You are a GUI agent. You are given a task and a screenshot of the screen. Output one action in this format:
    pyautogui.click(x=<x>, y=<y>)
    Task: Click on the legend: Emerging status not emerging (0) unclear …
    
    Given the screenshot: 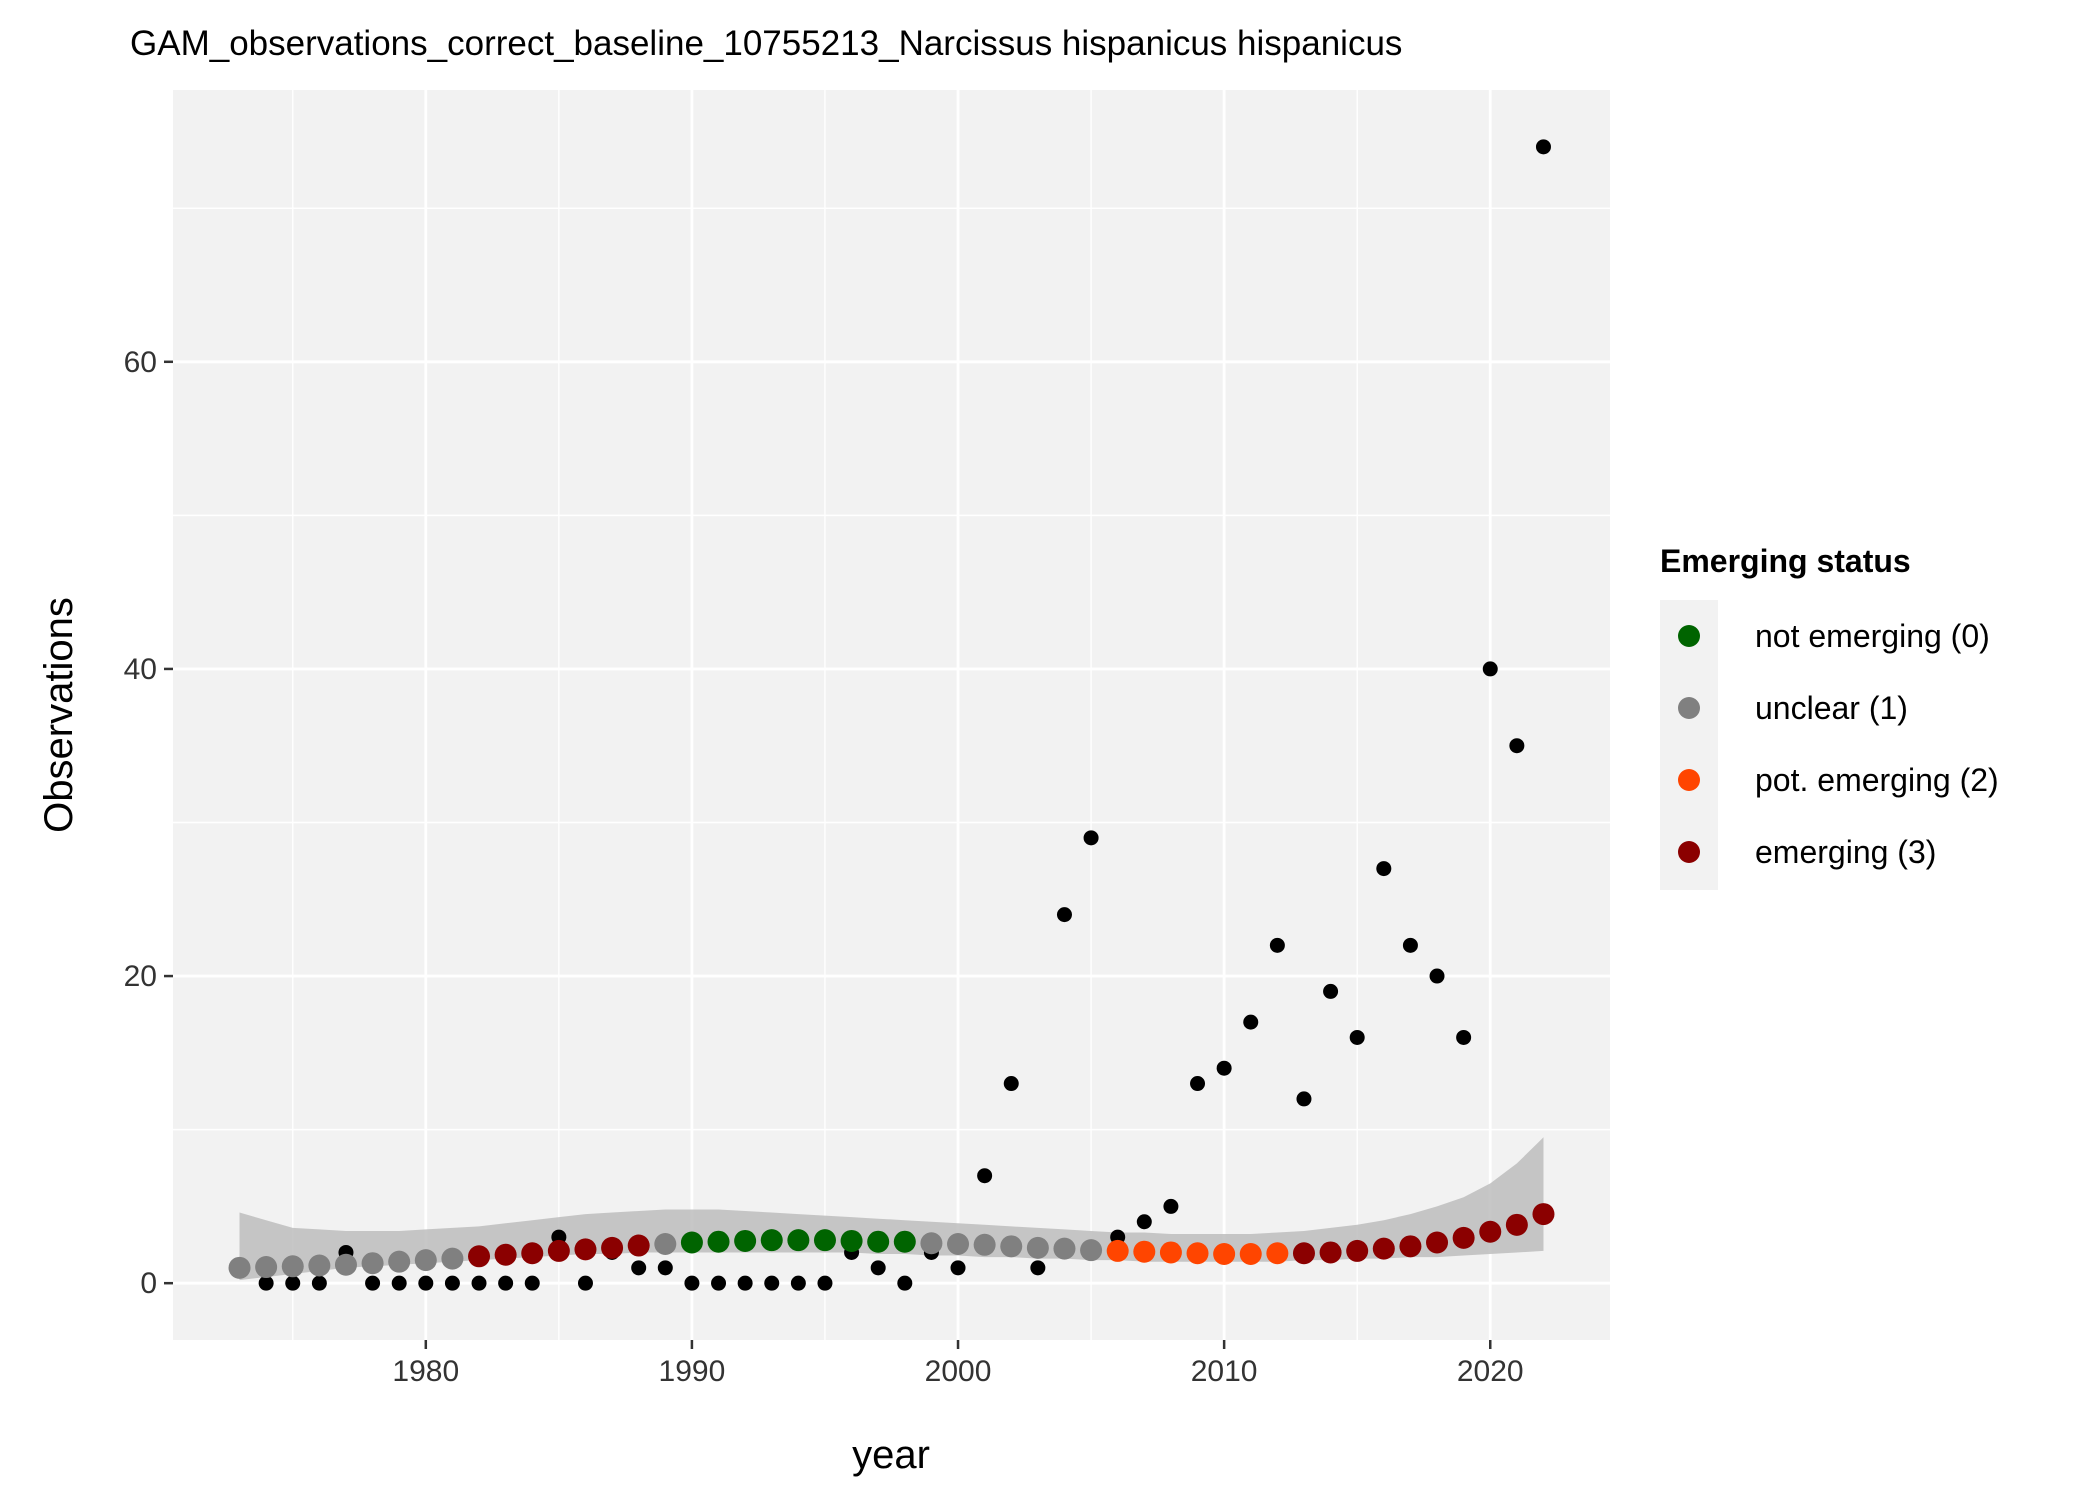 What is the action you would take?
    pyautogui.click(x=1829, y=716)
    